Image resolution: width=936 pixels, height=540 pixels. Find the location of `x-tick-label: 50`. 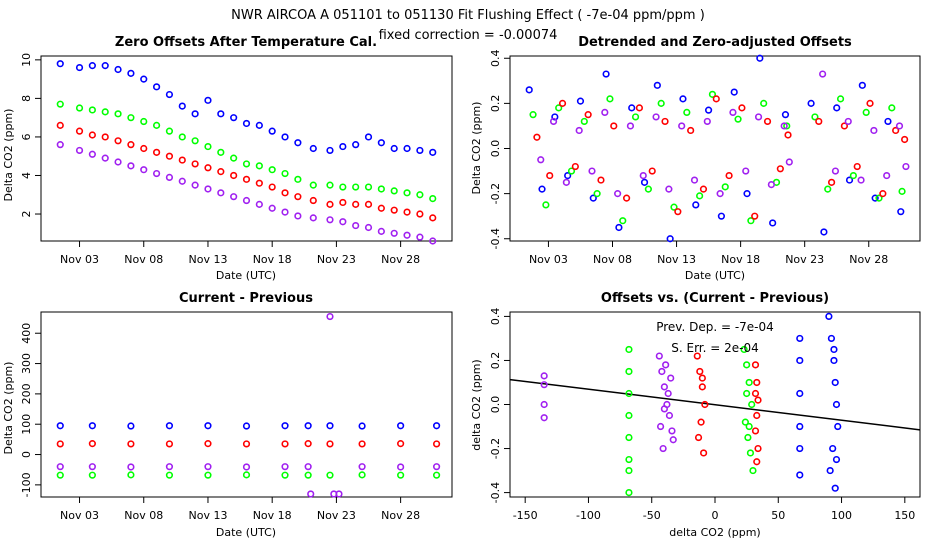

x-tick-label: 50 is located at coordinates (778, 515).